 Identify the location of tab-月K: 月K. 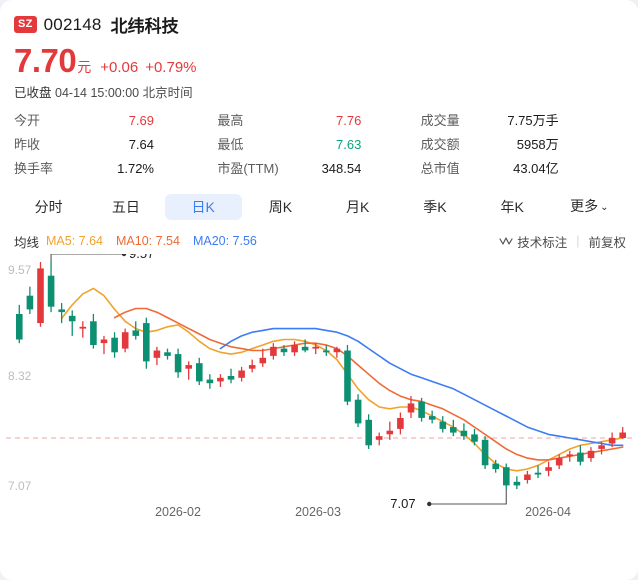
(357, 207).